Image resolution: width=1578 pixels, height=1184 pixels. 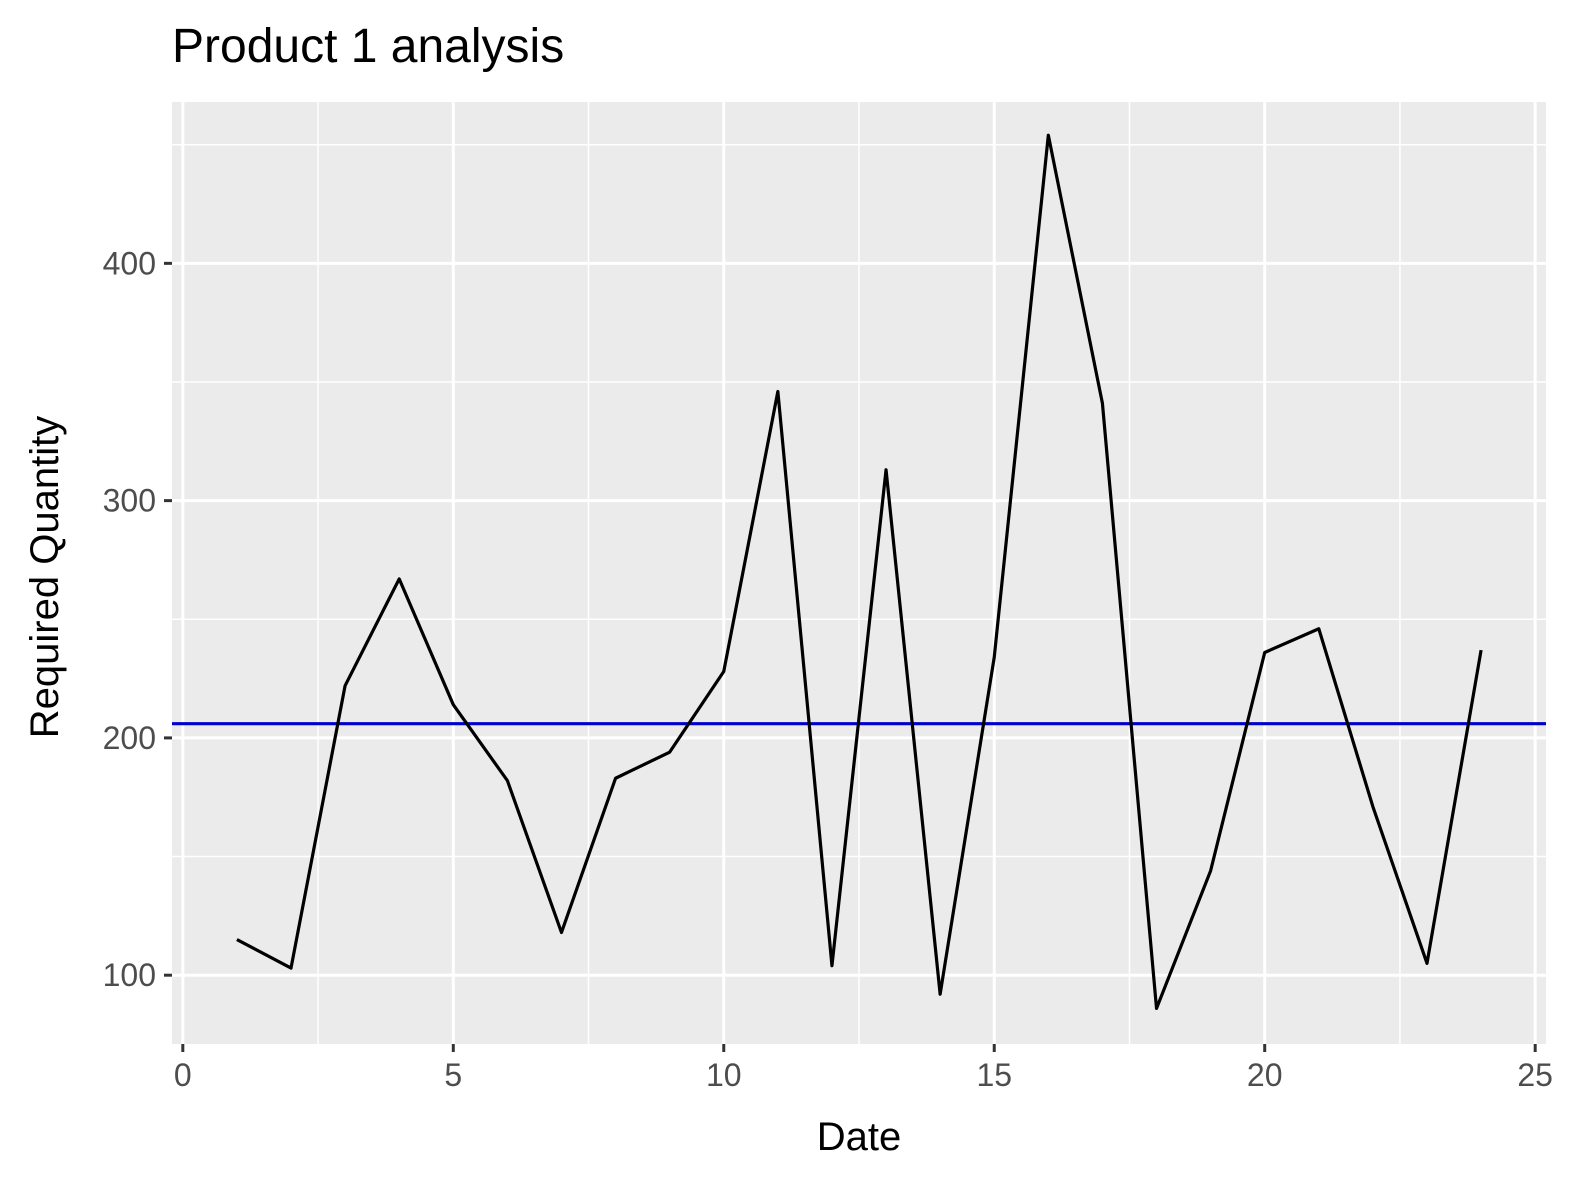 I want to click on x-tick-label-0: 0, so click(x=183, y=1075).